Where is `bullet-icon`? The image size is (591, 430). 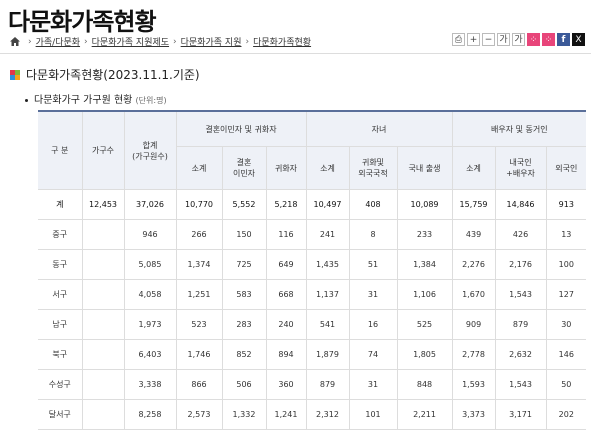
bullet-icon is located at coordinates (26, 100).